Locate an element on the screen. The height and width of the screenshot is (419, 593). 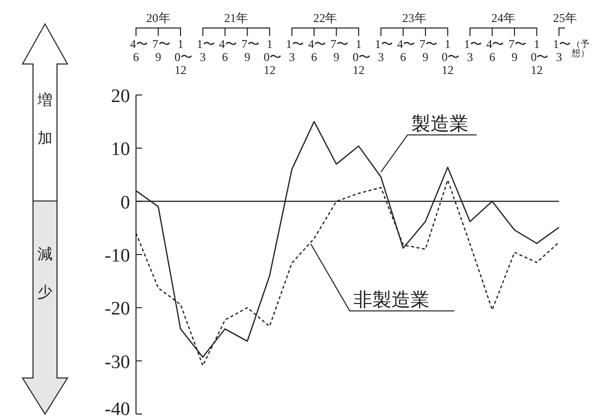
y-tick-label: -30 is located at coordinates (117, 362).